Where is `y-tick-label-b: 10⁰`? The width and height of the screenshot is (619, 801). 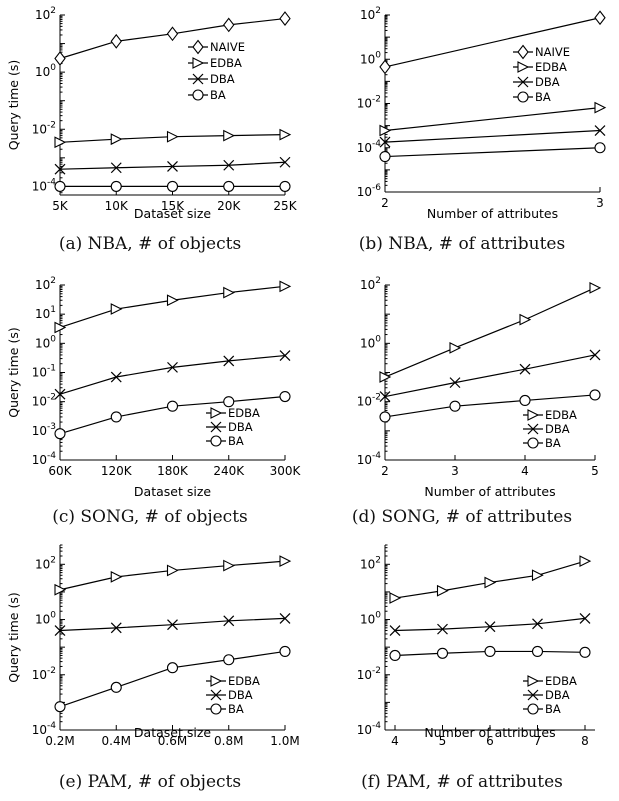
y-tick-label-b: 10⁰ is located at coordinates (370, 58).